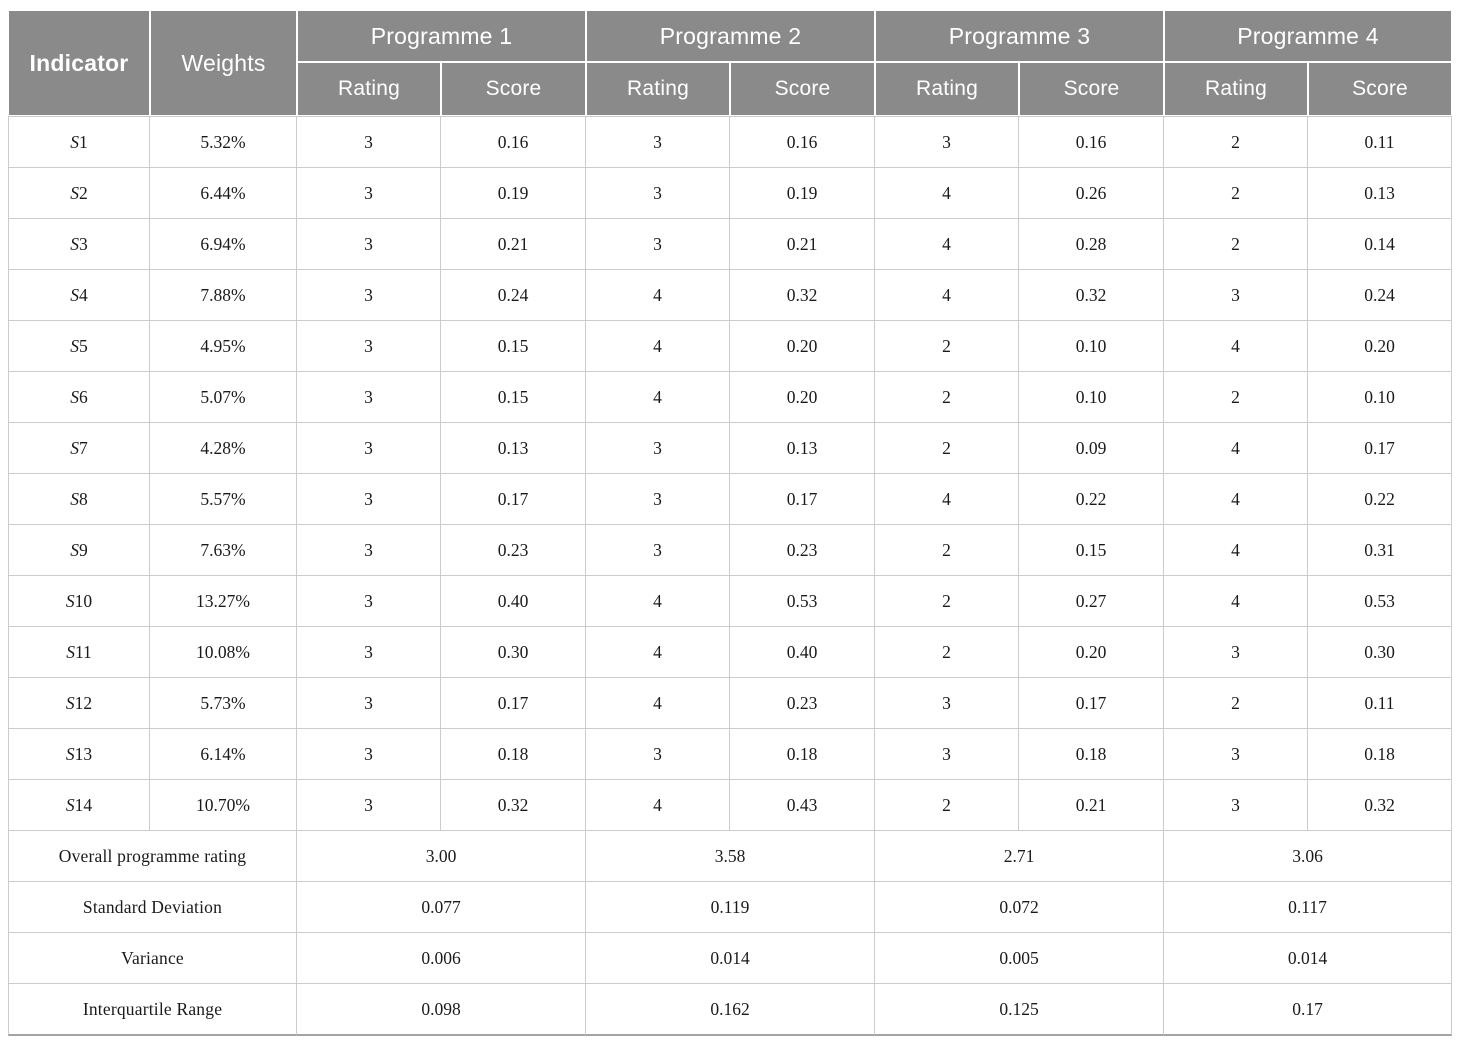 This screenshot has height=1044, width=1460. What do you see at coordinates (152, 856) in the screenshot?
I see `summary-label: Overall programme rating` at bounding box center [152, 856].